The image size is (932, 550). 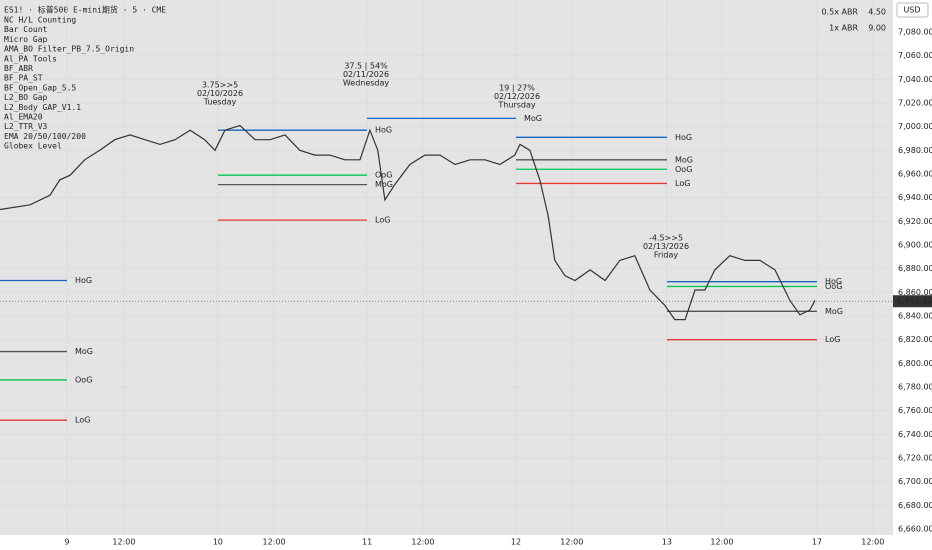 What do you see at coordinates (666, 238) in the screenshot?
I see `day-annotation: -4.5>>5` at bounding box center [666, 238].